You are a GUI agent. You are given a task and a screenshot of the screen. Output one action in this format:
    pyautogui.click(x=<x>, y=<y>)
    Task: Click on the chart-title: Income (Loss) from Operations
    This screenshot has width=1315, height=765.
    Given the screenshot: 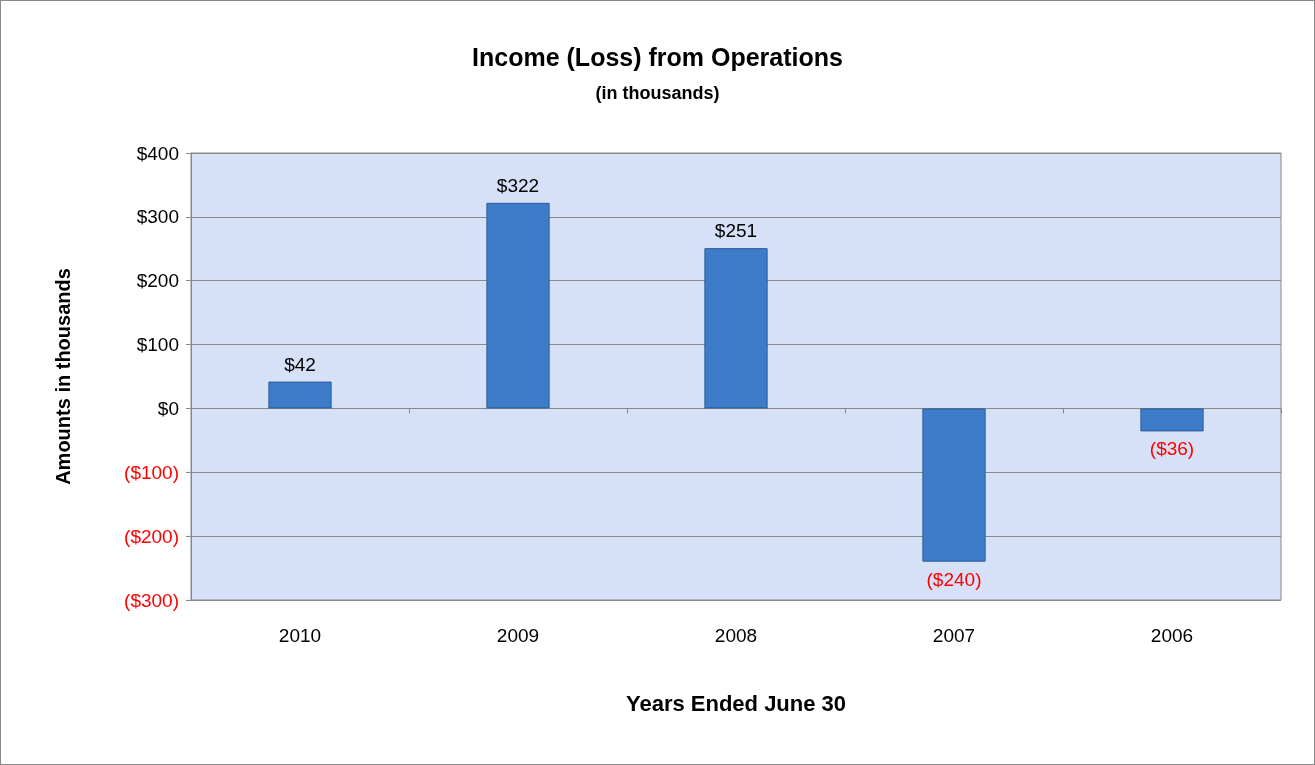 What is the action you would take?
    pyautogui.click(x=657, y=56)
    